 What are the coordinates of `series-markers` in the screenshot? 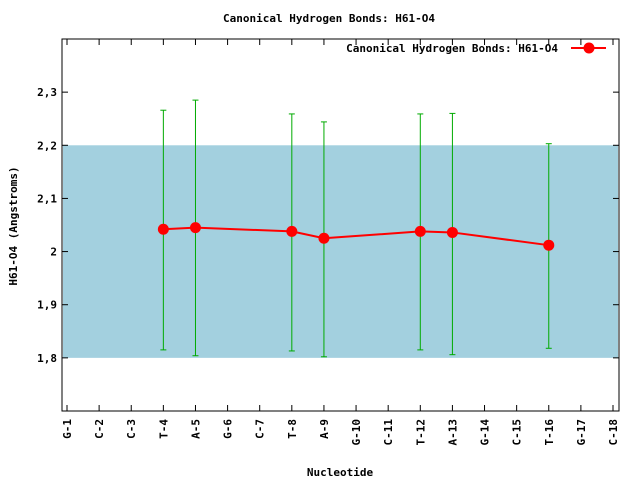 It's located at (356, 236).